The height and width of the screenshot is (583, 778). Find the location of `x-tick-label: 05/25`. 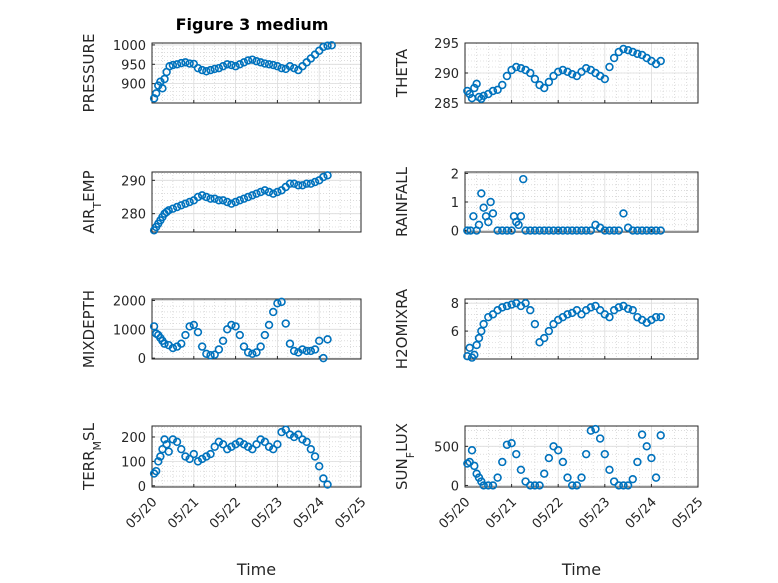

x-tick-label: 05/25 is located at coordinates (687, 513).